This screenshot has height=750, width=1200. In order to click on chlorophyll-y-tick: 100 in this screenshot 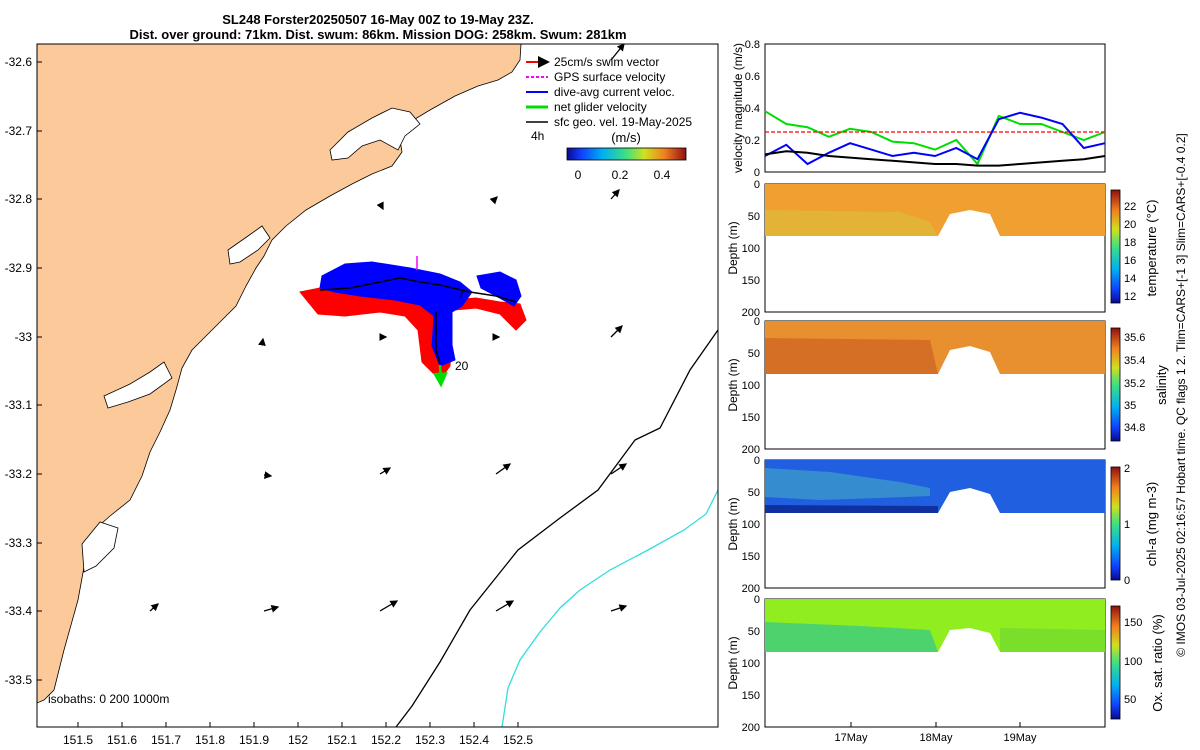, I will do `click(751, 525)`.